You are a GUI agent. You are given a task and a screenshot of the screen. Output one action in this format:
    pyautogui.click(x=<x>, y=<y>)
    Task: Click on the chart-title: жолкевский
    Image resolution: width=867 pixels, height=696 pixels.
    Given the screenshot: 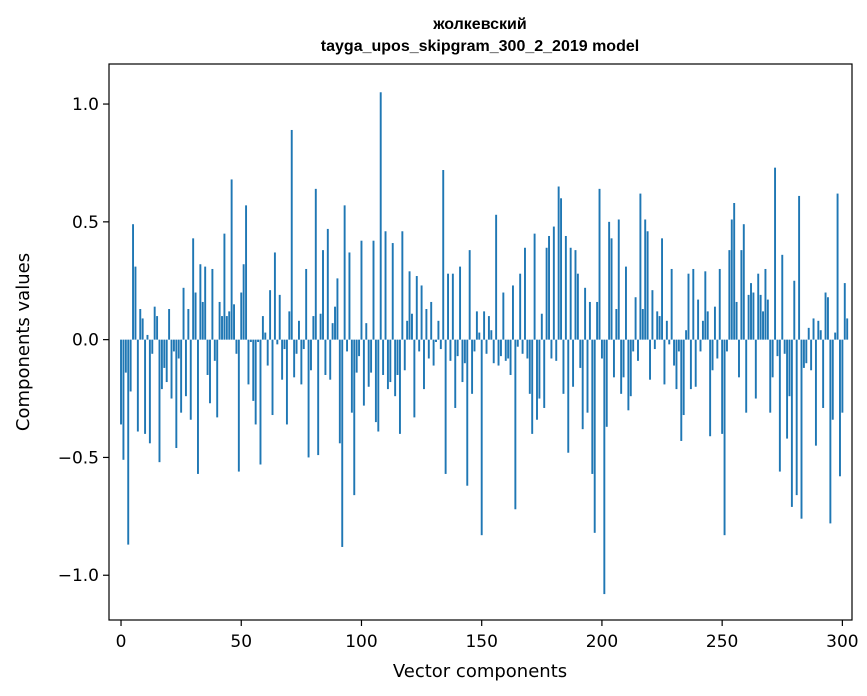 What is the action you would take?
    pyautogui.click(x=479, y=24)
    